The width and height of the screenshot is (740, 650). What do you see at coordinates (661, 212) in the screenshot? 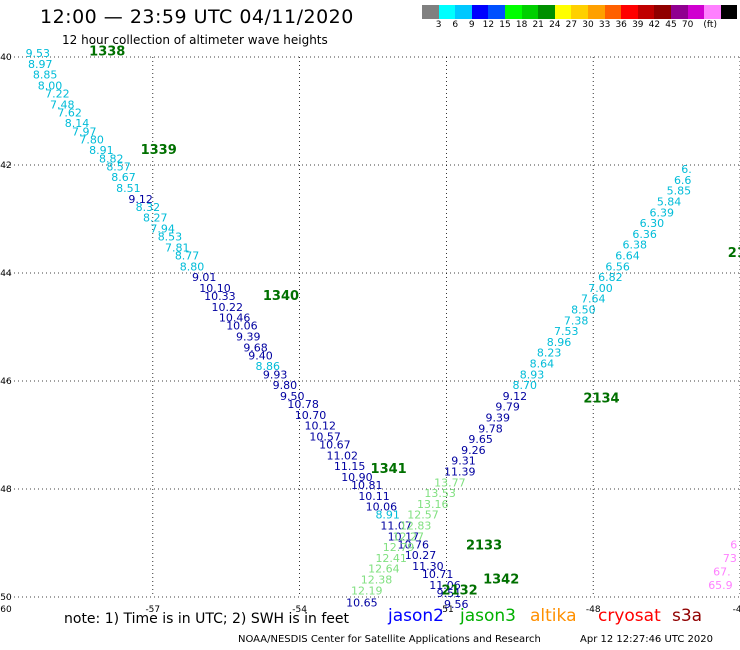
I see `wave-height-value: 6.39` at bounding box center [661, 212].